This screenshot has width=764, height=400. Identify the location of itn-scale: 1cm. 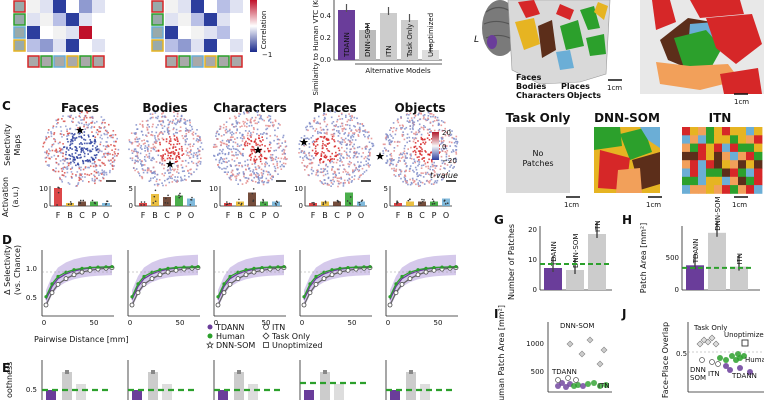
(739, 205).